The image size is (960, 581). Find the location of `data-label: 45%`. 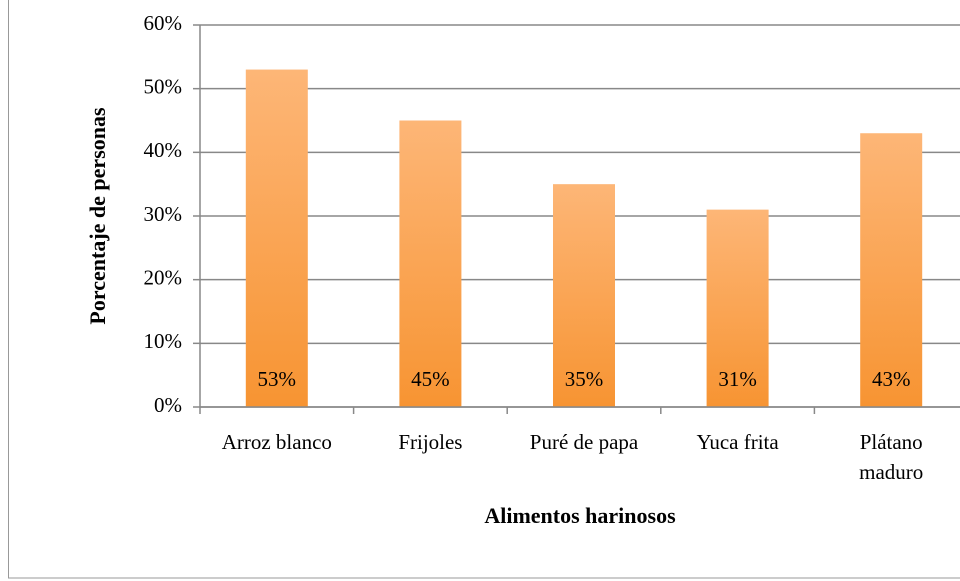

data-label: 45% is located at coordinates (430, 379).